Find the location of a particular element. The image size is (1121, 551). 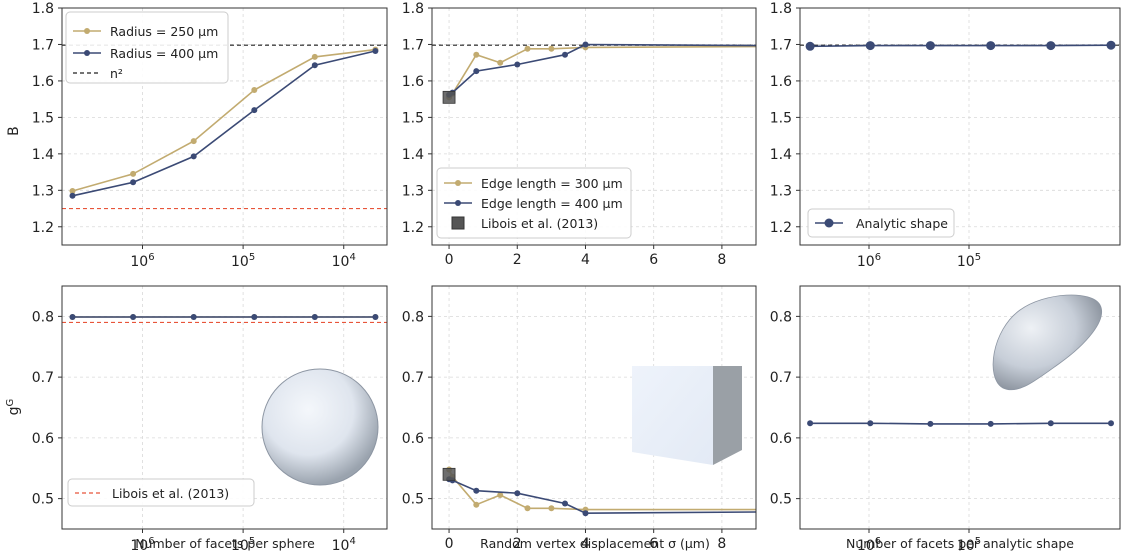

y-tick-label: 1.7 is located at coordinates (781, 45).